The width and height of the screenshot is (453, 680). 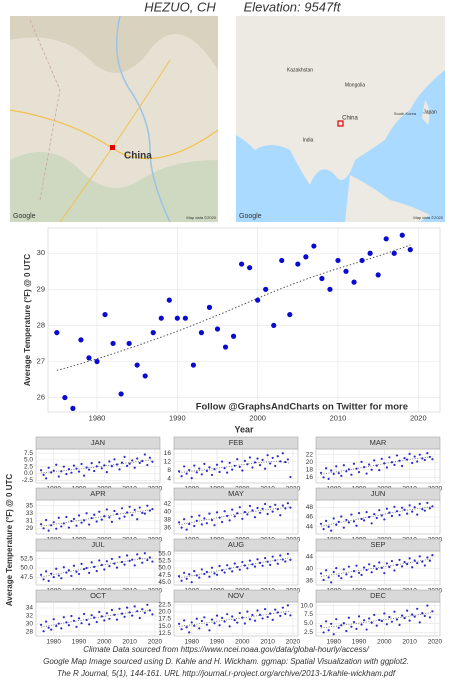 I want to click on facet-title: DEC, so click(x=378, y=595).